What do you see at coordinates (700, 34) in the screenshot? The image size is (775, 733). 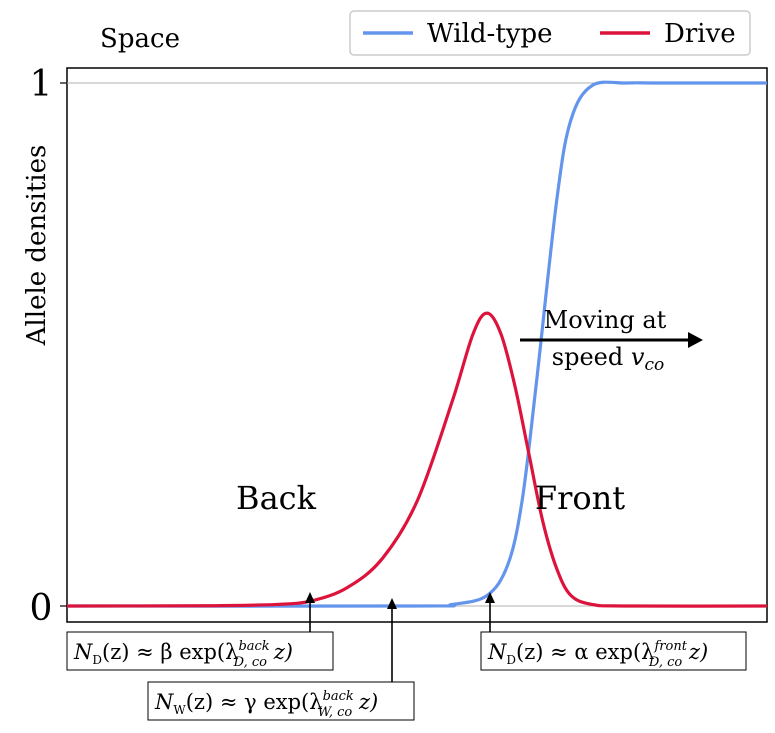 I see `legend-label-drive: Drive` at bounding box center [700, 34].